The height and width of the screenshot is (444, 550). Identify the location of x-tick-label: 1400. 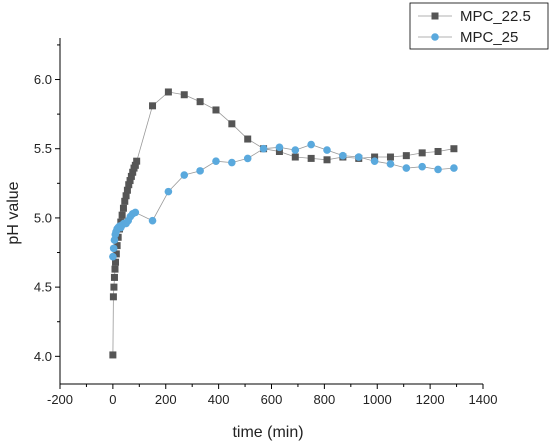
(483, 399).